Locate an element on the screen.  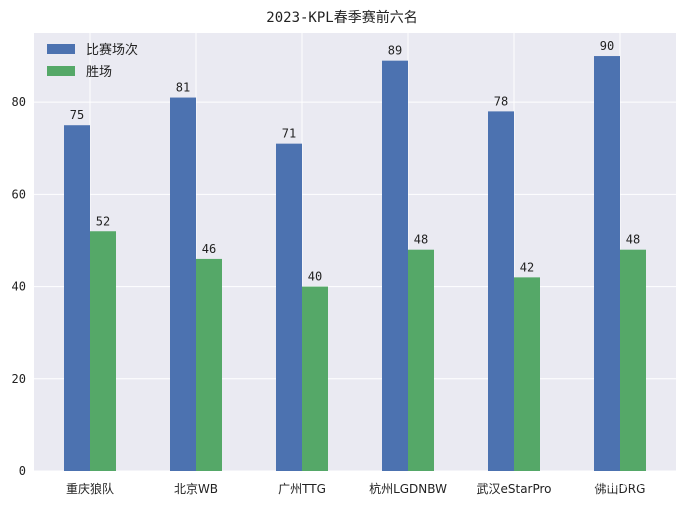
bar-value-label: 40 is located at coordinates (315, 277).